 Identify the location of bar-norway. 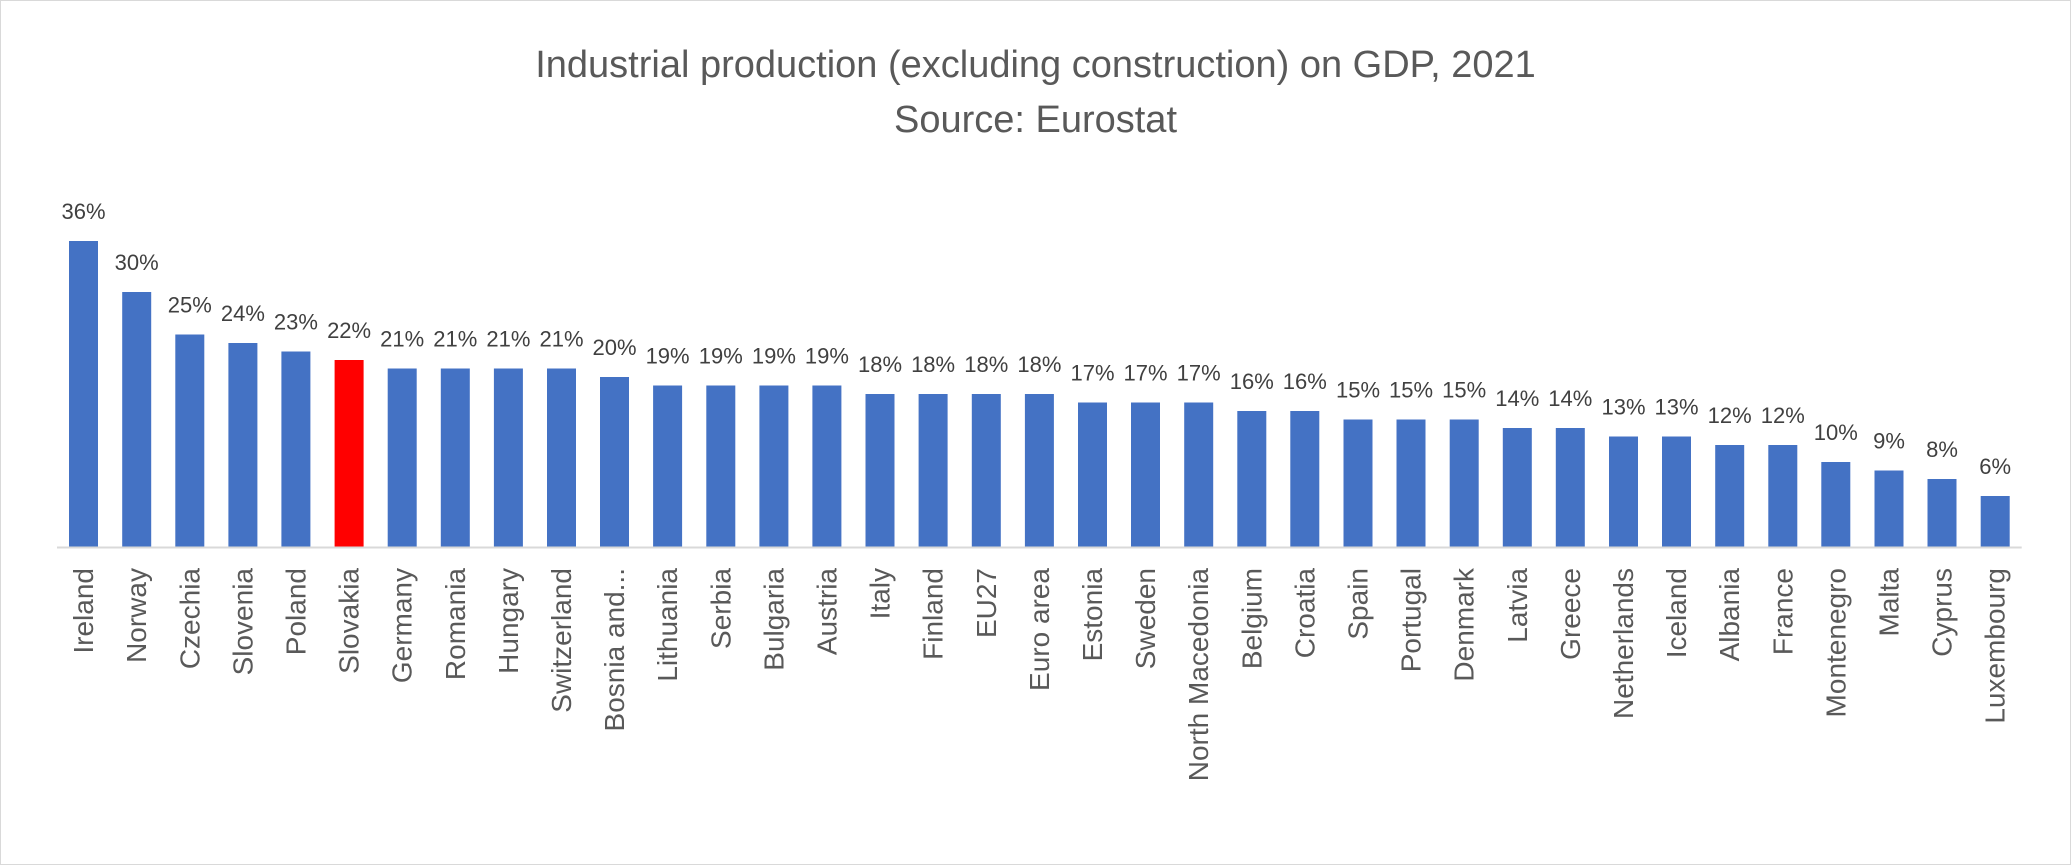
(137, 419).